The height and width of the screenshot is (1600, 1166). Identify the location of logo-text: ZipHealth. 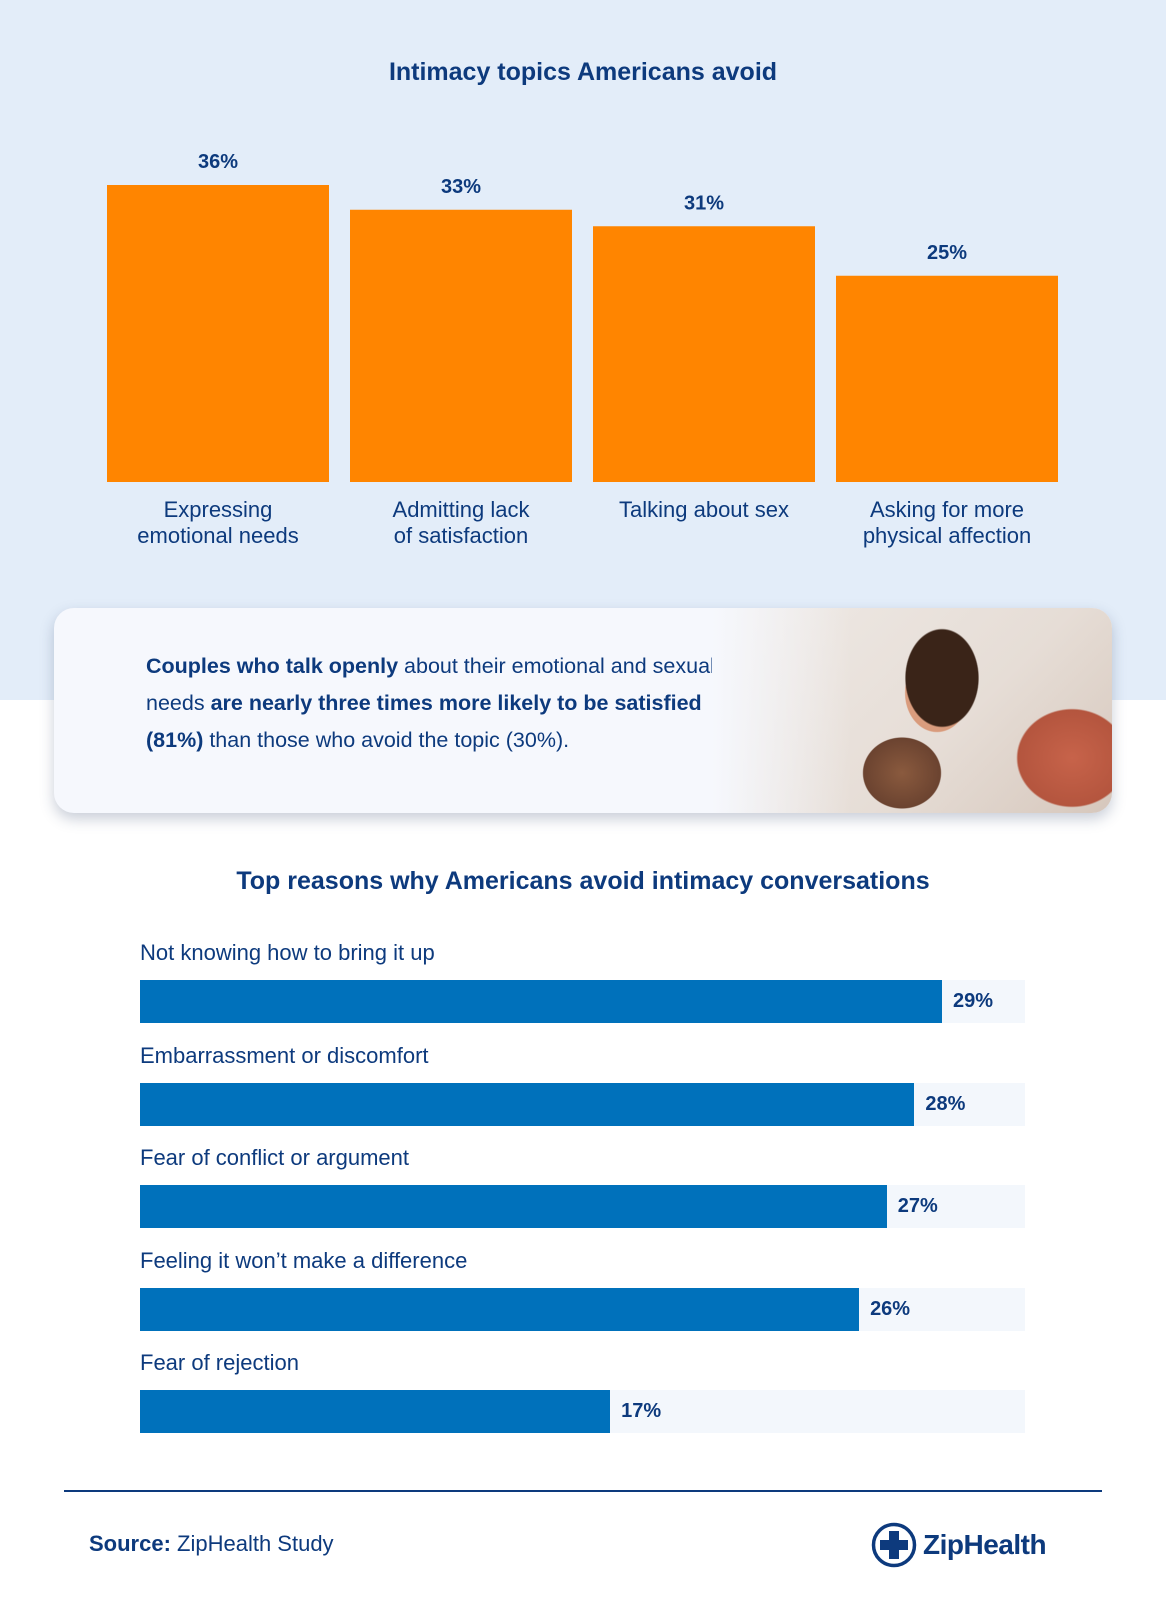
(985, 1544).